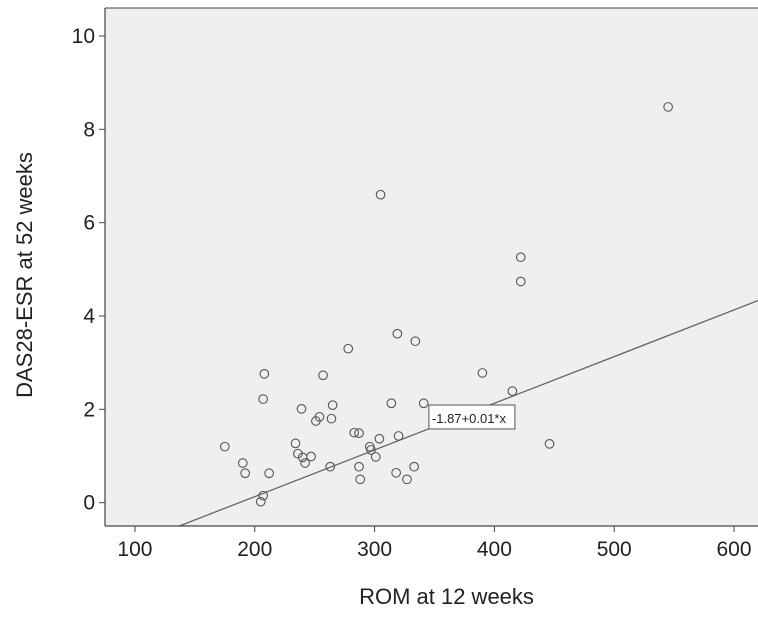 The width and height of the screenshot is (758, 621). I want to click on fit-line-label-box, so click(472, 417).